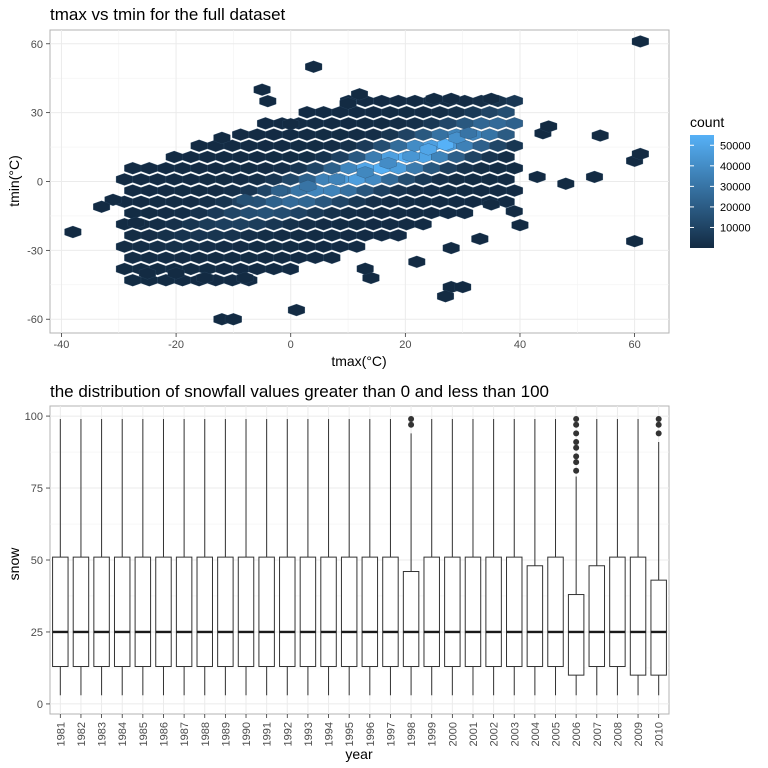 The image size is (768, 768). Describe the element at coordinates (37, 489) in the screenshot. I see `y-tick-label: 75` at that location.